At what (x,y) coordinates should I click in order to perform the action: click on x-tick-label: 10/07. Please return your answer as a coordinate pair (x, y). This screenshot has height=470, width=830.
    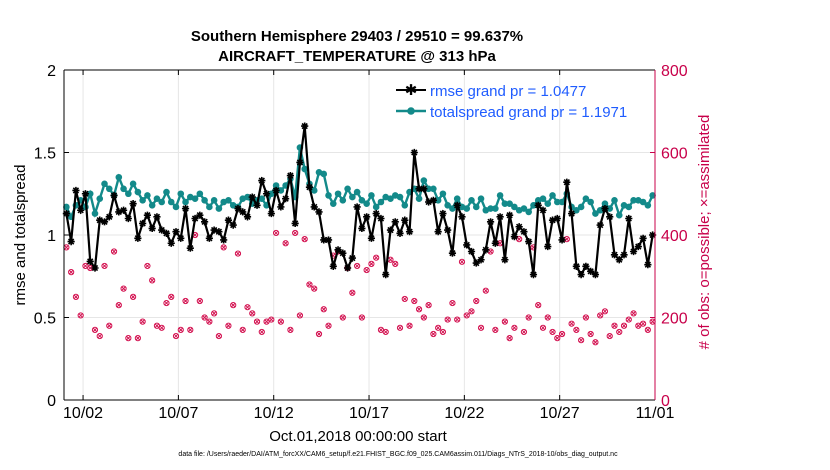
    Looking at the image, I should click on (178, 413).